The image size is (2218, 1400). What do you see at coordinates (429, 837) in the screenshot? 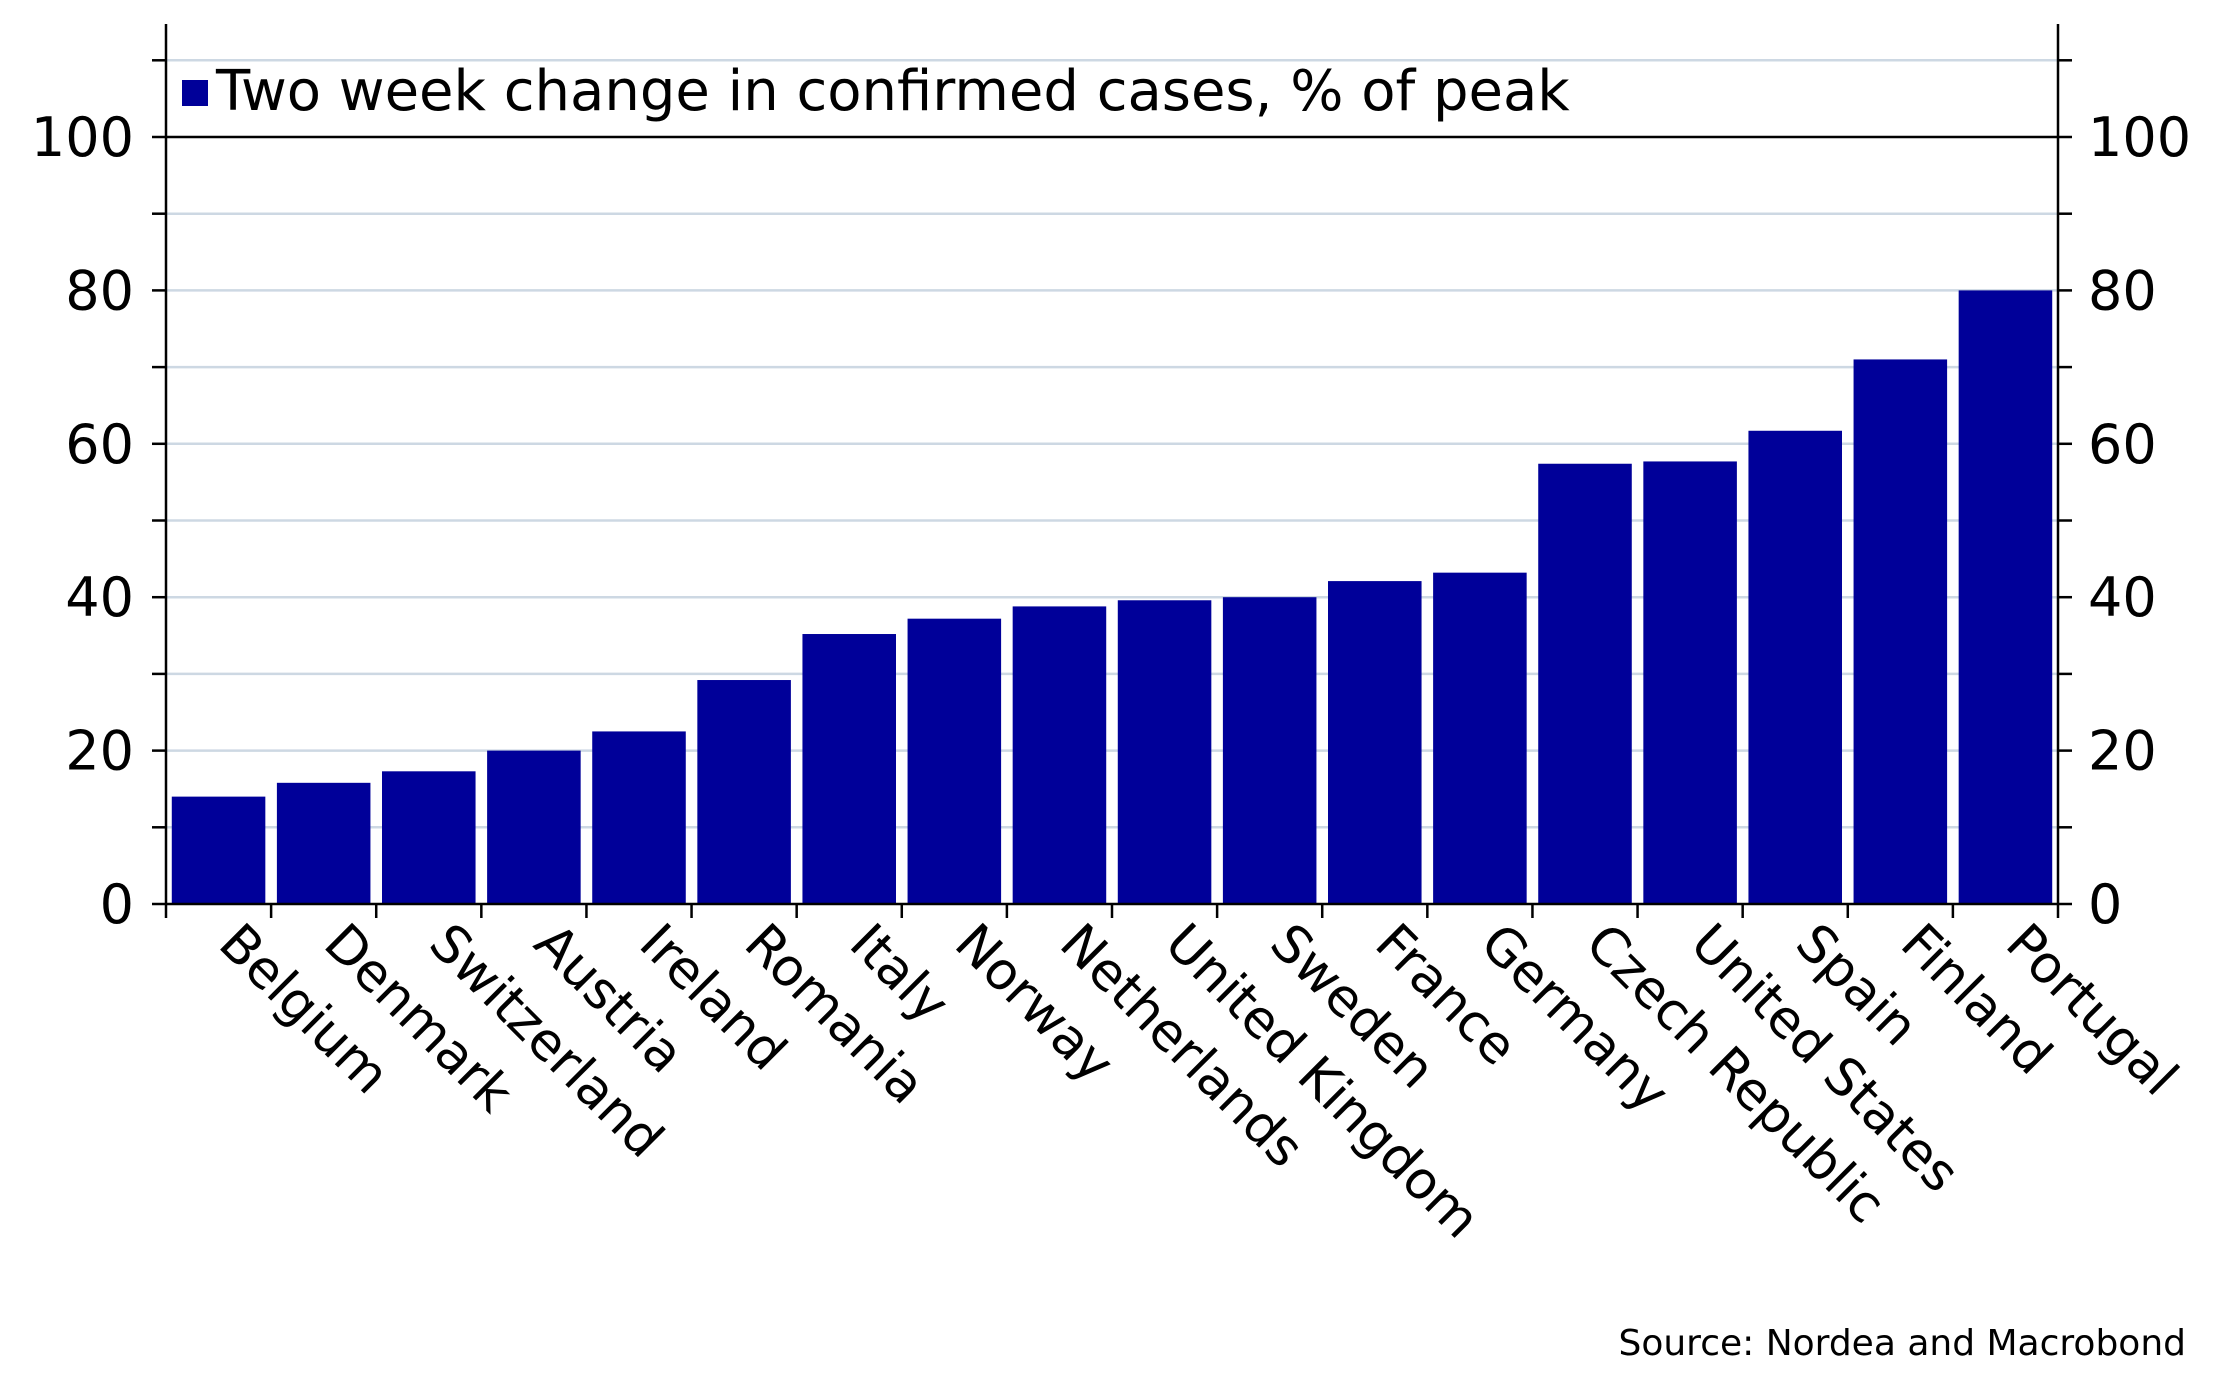
I see `bar-switzerland` at bounding box center [429, 837].